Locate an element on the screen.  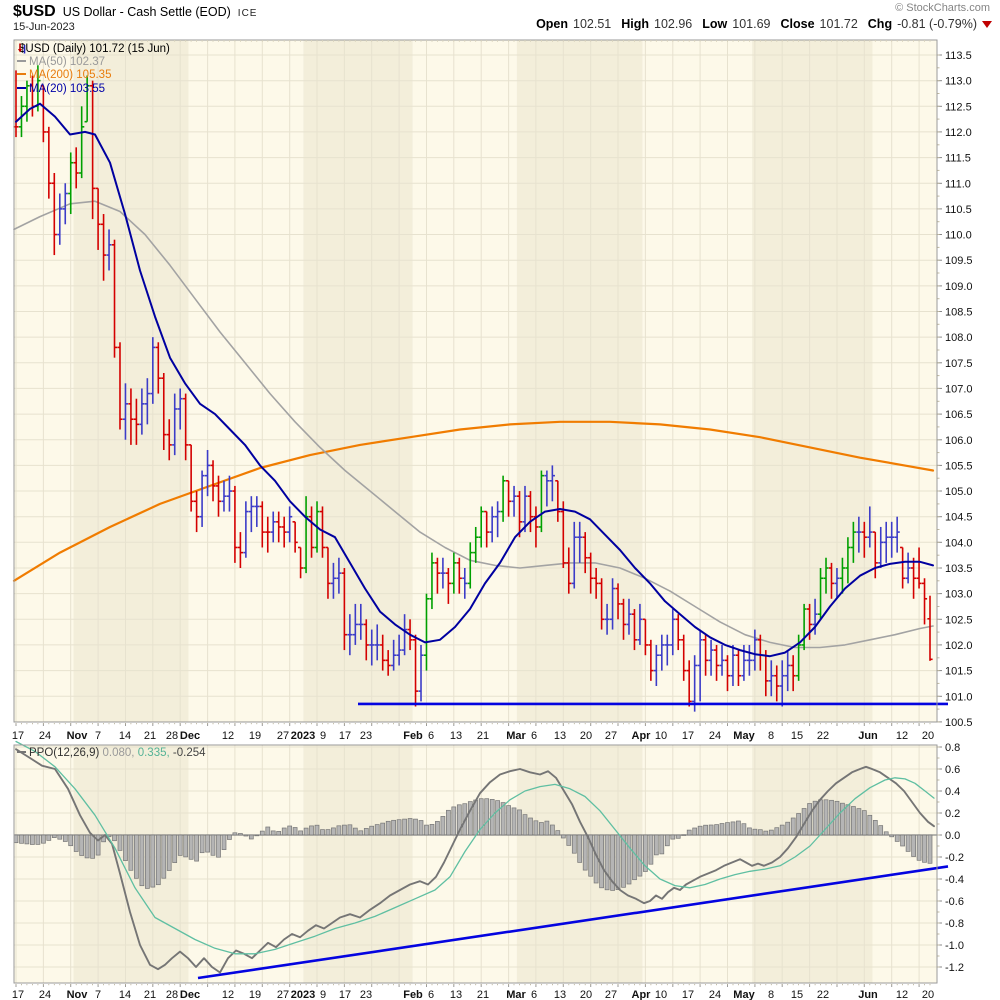
svg-text: 109.5 is located at coordinates (959, 261).